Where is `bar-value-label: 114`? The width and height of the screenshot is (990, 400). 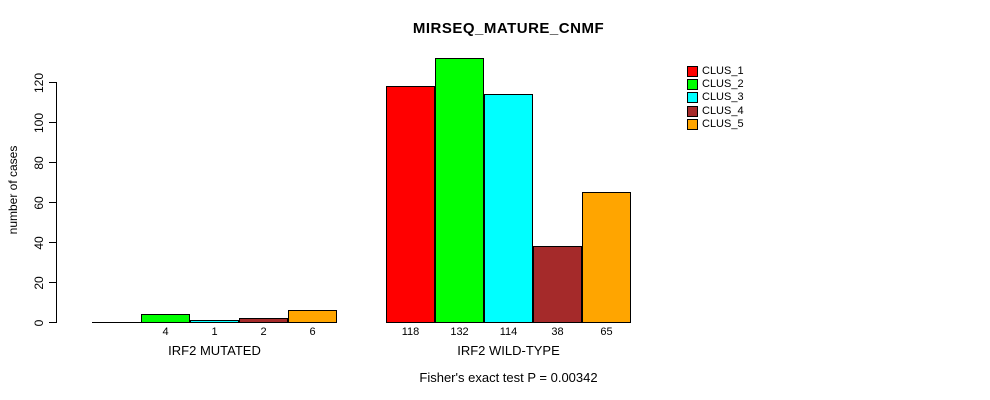
bar-value-label: 114 is located at coordinates (508, 332).